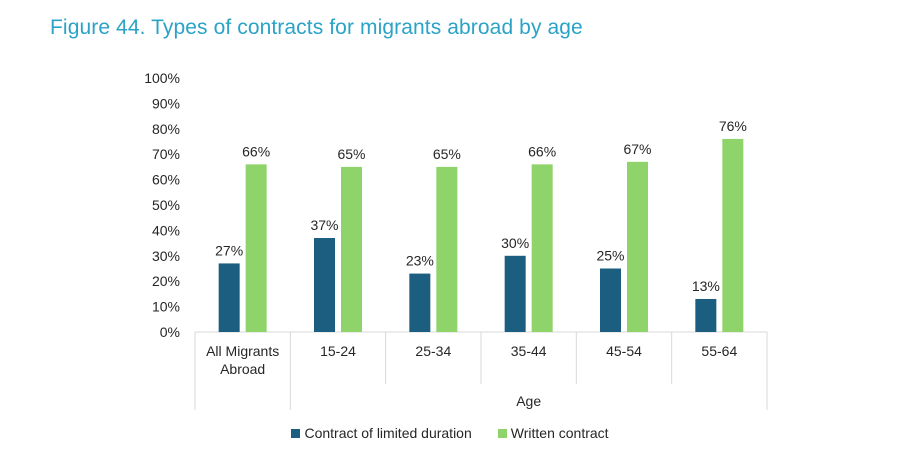  Describe the element at coordinates (166, 129) in the screenshot. I see `y-tick-label: 80%` at that location.